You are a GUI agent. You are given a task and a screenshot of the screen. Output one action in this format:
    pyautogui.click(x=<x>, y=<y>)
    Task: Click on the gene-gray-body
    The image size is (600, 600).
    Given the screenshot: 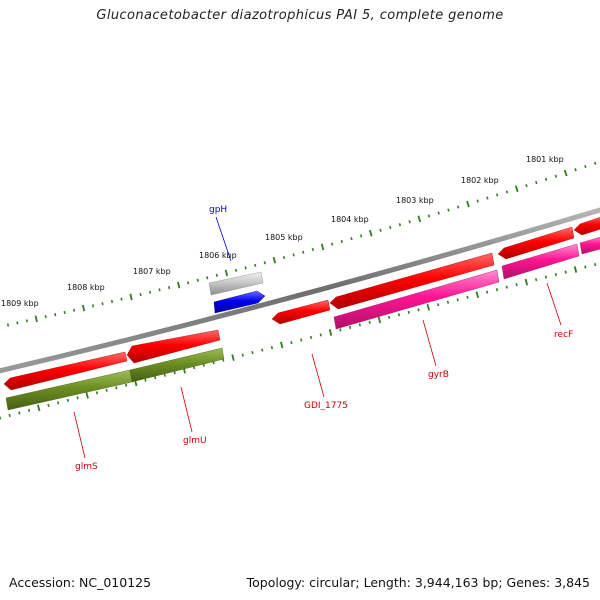 What is the action you would take?
    pyautogui.click(x=236, y=283)
    